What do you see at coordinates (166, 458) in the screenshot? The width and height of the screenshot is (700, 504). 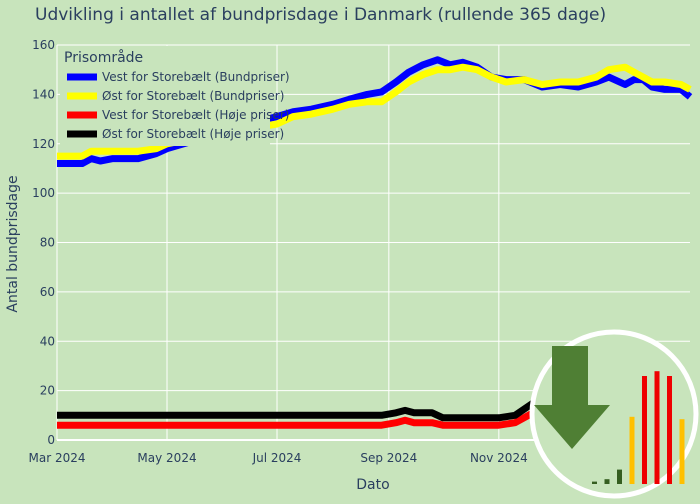 I see `x-tick-label: May 2024` at bounding box center [166, 458].